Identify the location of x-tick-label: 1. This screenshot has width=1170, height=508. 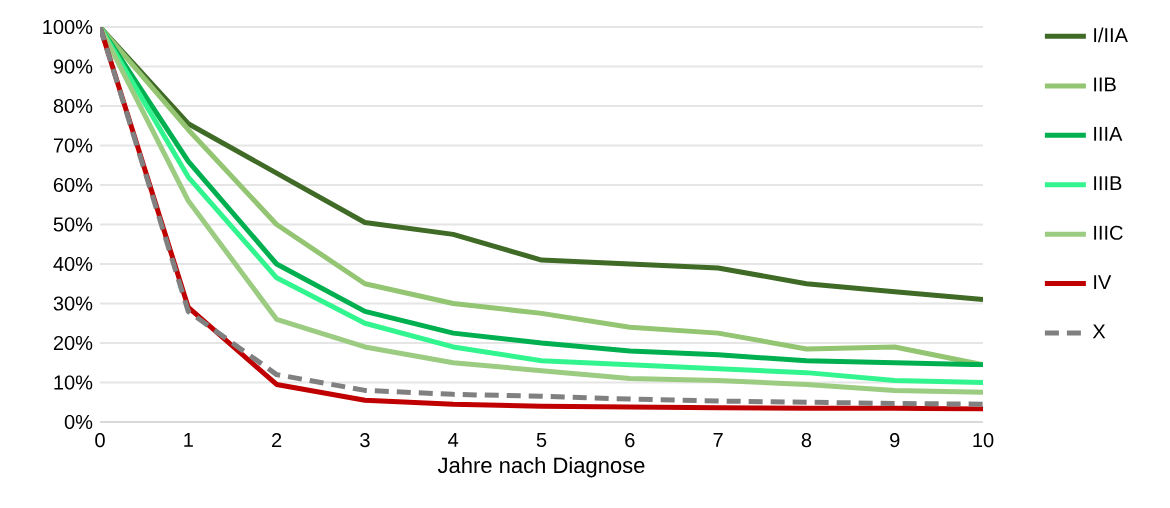
(188, 440).